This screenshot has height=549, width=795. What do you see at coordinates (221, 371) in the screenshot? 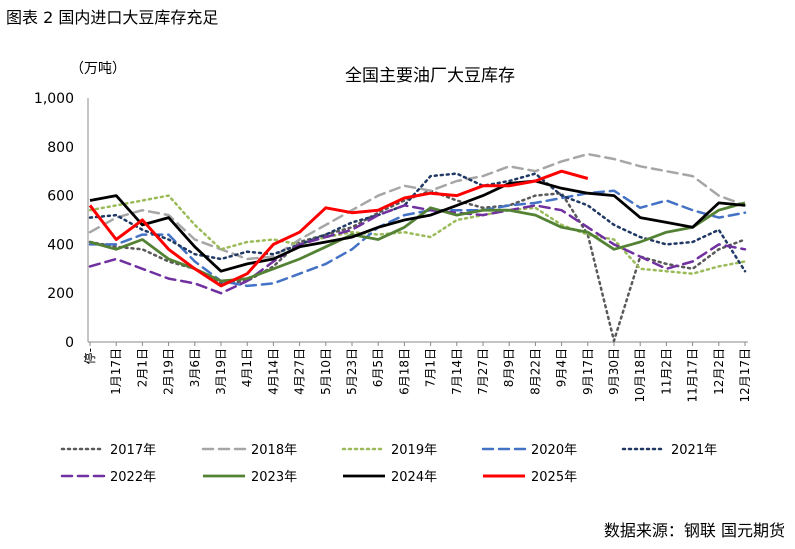
I see `x-tick-label: 3月19日` at bounding box center [221, 371].